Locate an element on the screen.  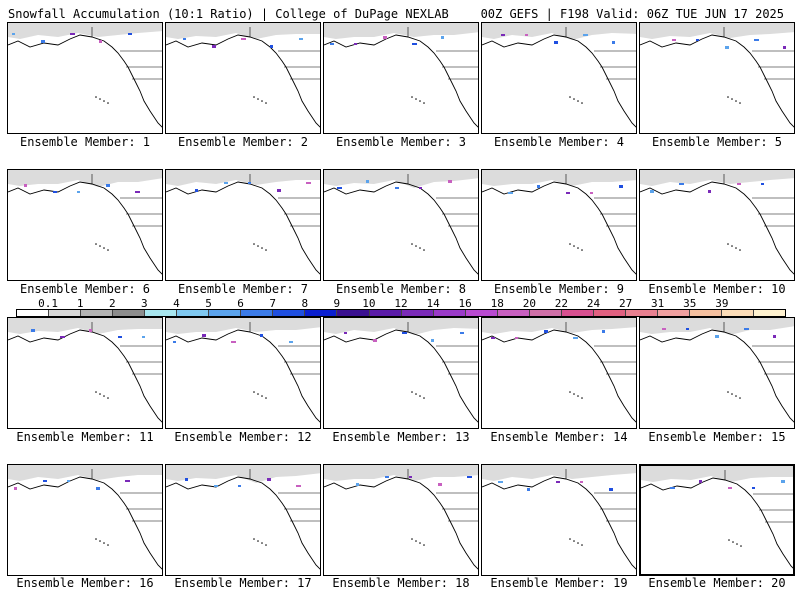
color-scale-tick-label: 5 is located at coordinates (208, 303).